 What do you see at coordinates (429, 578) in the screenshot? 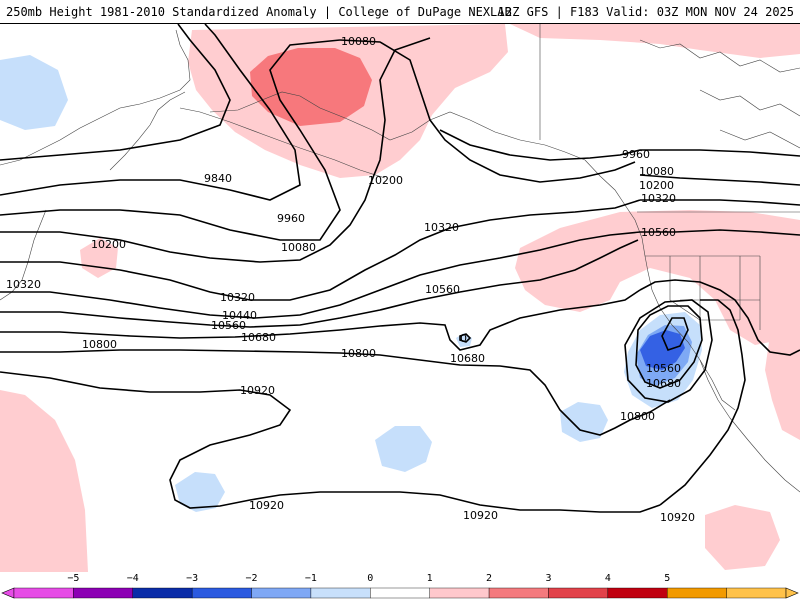
I see `colorbar-tick-label: 1` at bounding box center [429, 578].